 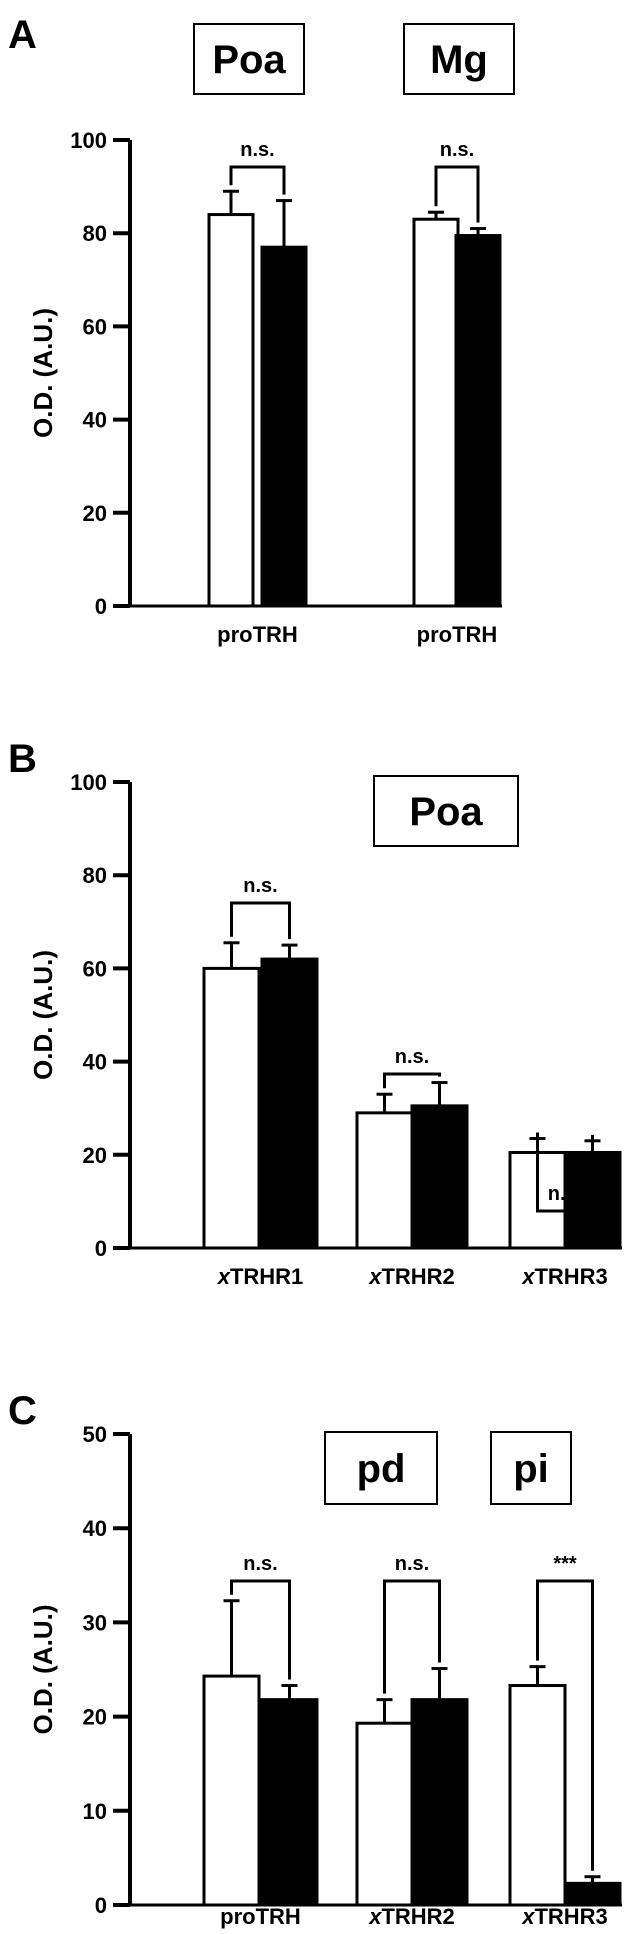 I want to click on panel-letter: B, so click(x=22, y=759).